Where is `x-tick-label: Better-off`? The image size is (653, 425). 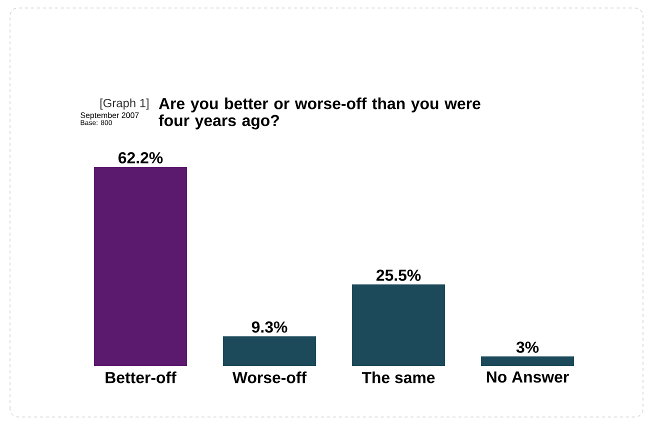
x-tick-label: Better-off is located at coordinates (141, 378).